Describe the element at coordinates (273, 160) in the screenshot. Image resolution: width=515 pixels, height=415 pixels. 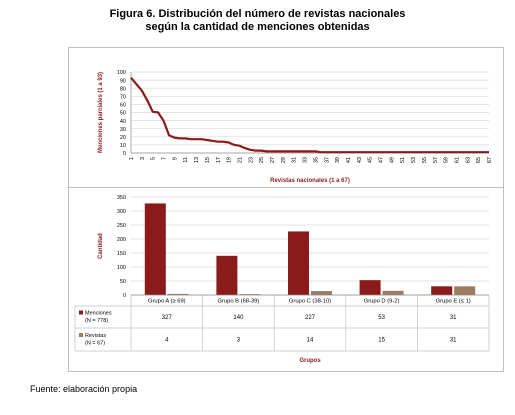
I see `x-tick-label: 27` at that location.